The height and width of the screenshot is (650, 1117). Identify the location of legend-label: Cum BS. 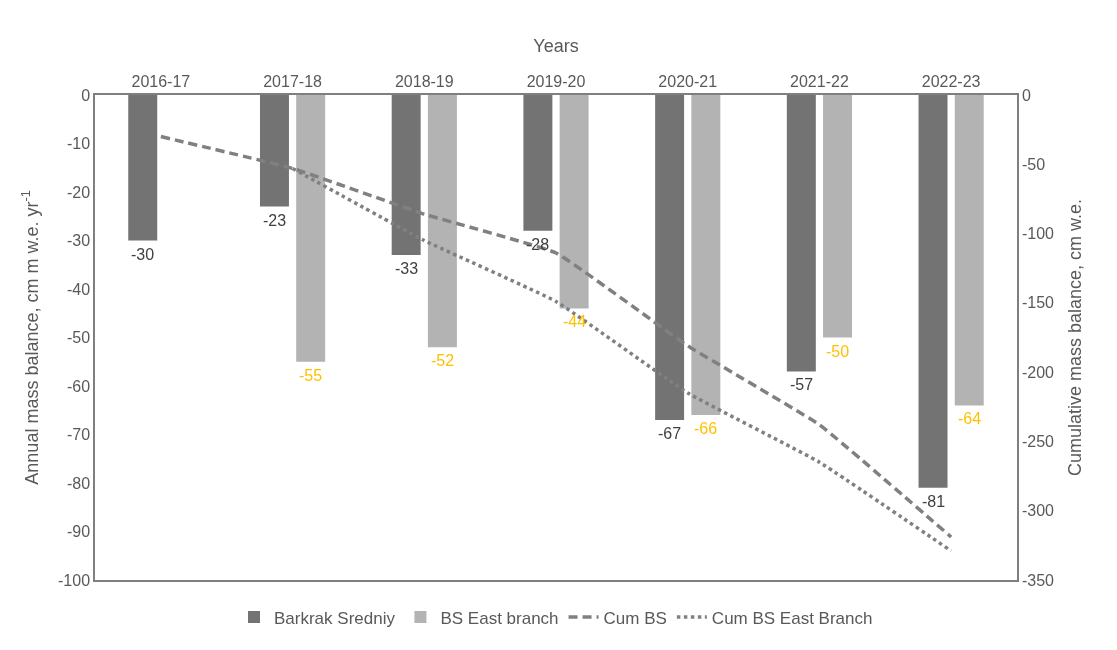
(635, 618).